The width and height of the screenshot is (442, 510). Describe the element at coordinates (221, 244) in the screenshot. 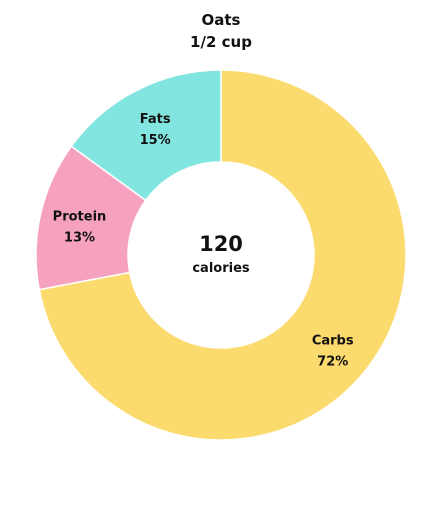

I see `center-calorie-value: 120` at that location.